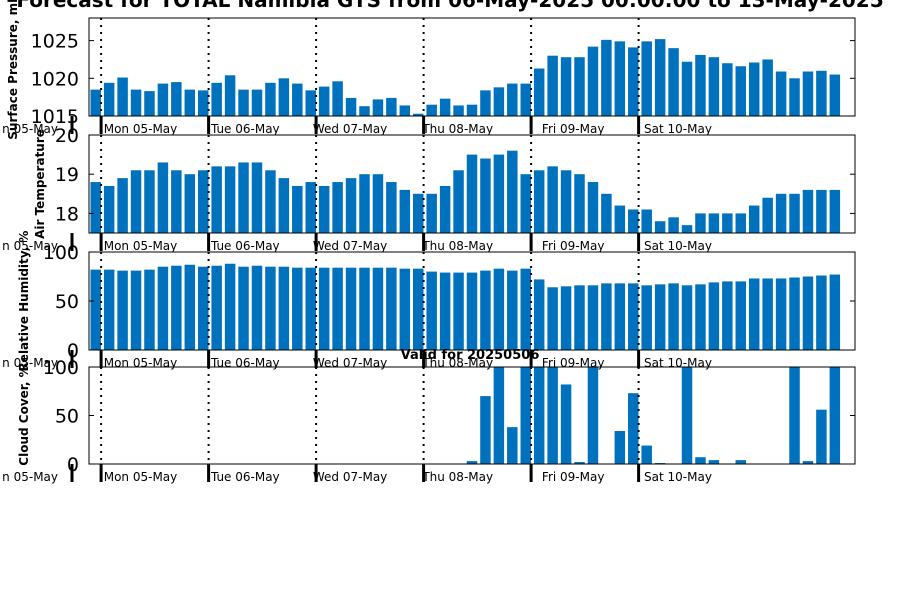 The height and width of the screenshot is (604, 900). I want to click on x-day-label: Fri 09-May, so click(573, 246).